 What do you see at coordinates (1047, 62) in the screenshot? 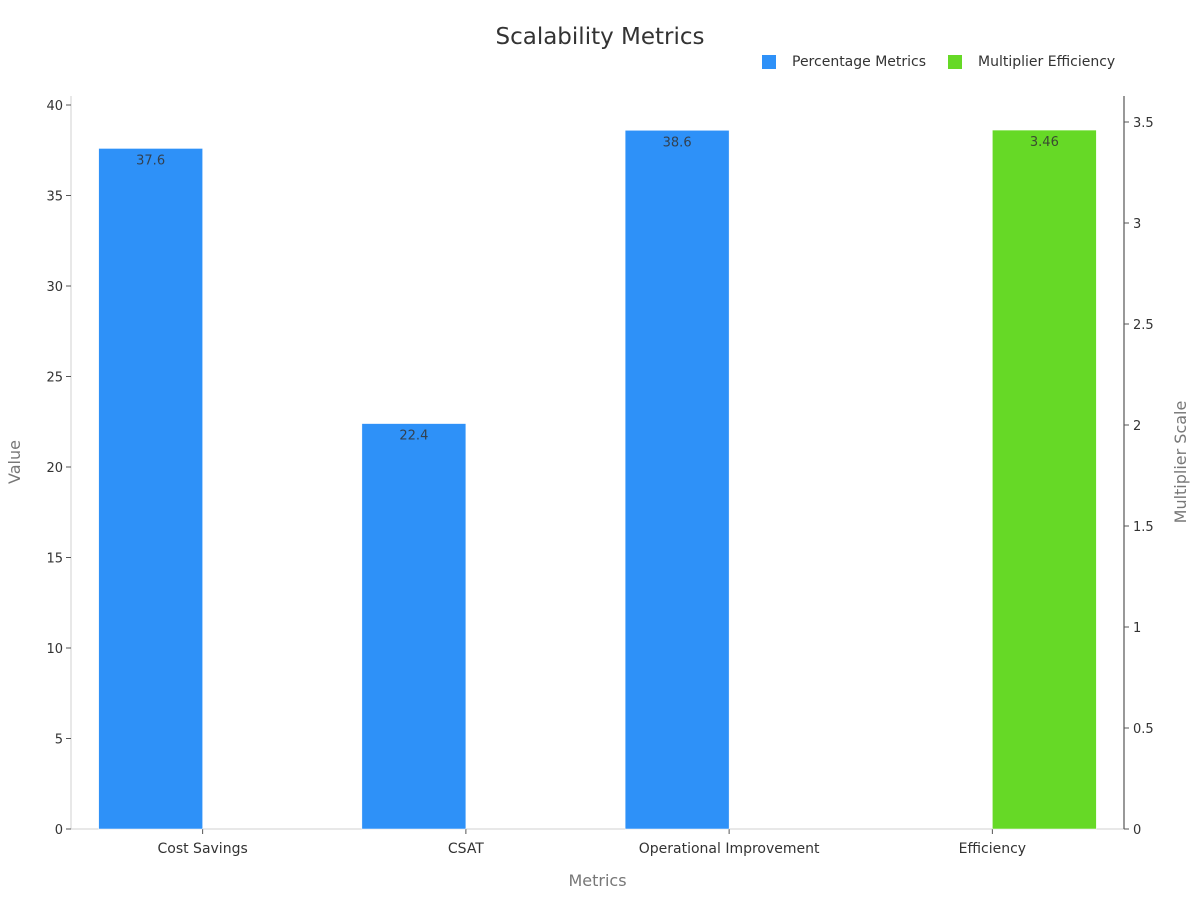
I see `legend-label: Multiplier Efficiency` at bounding box center [1047, 62].